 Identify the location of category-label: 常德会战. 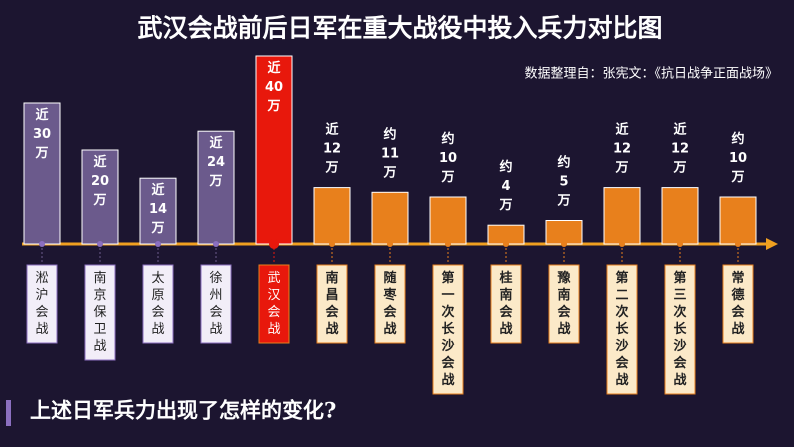
(738, 303).